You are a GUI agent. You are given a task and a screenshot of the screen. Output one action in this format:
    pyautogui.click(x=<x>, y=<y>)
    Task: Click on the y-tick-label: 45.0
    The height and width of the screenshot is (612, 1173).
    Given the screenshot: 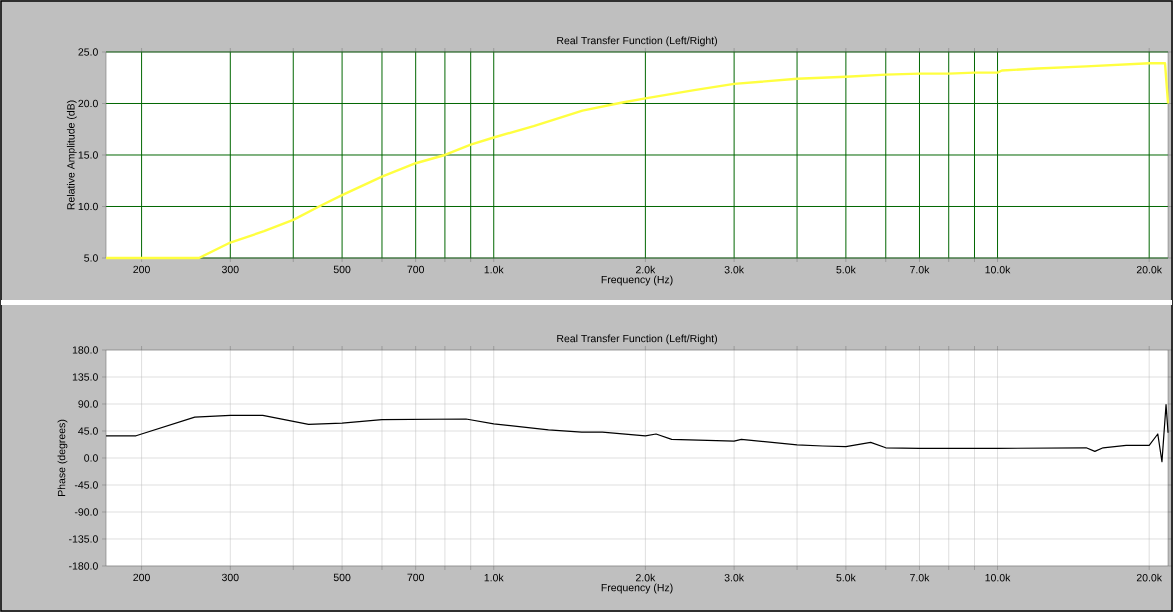 What is the action you would take?
    pyautogui.click(x=88, y=431)
    